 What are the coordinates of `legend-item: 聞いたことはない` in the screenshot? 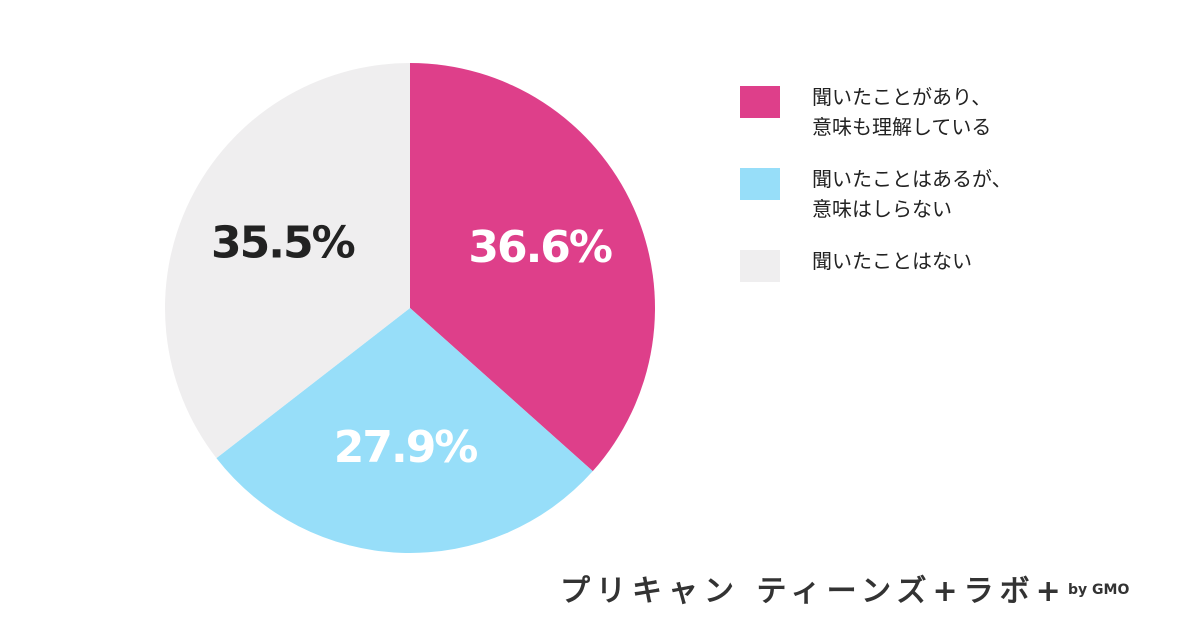 It's located at (950, 264).